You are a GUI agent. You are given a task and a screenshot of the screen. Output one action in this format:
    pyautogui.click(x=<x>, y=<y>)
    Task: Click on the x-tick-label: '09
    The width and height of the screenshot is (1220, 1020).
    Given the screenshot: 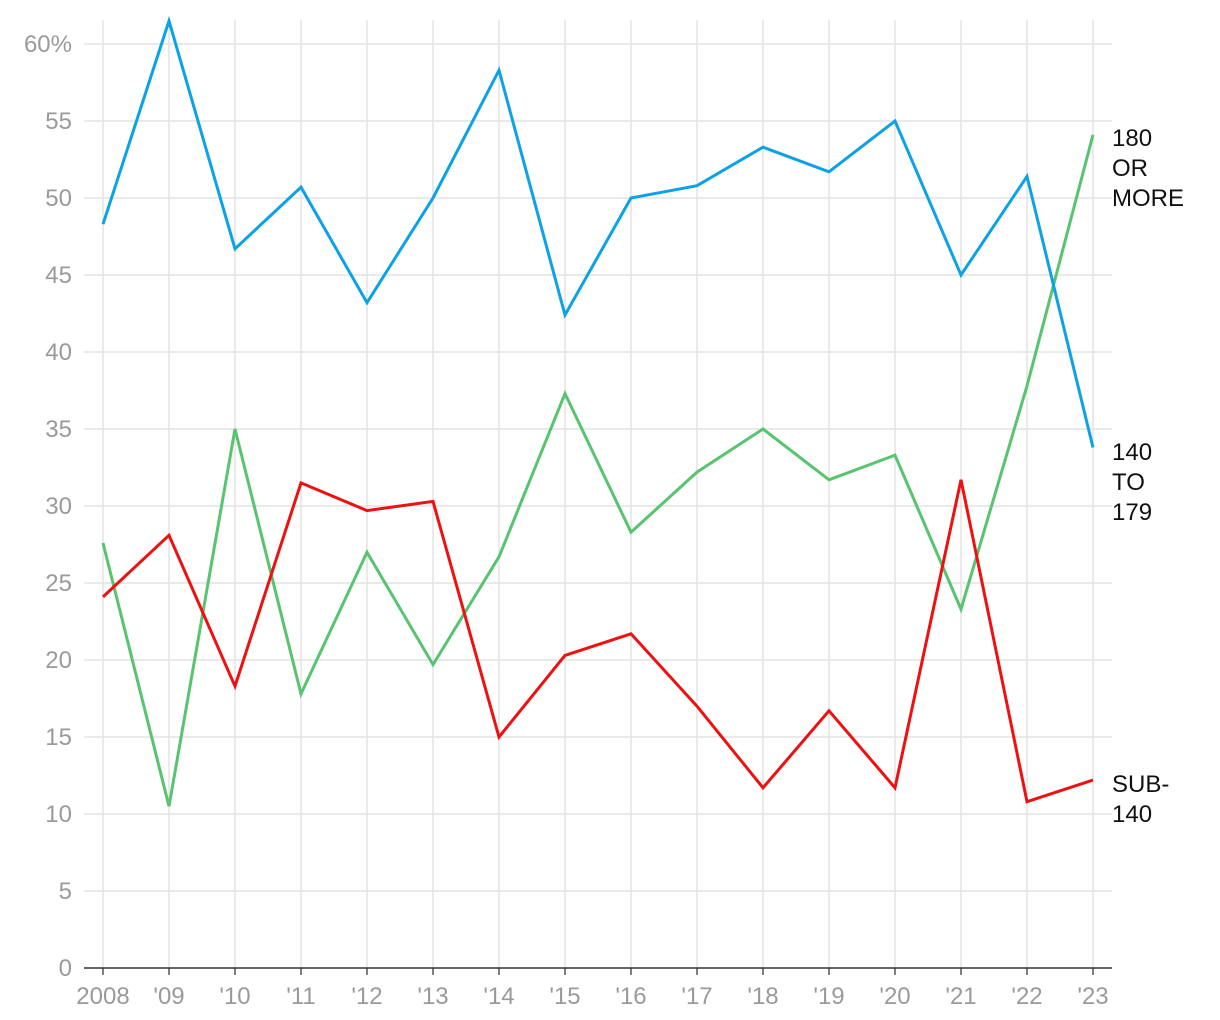 What is the action you would take?
    pyautogui.click(x=168, y=996)
    